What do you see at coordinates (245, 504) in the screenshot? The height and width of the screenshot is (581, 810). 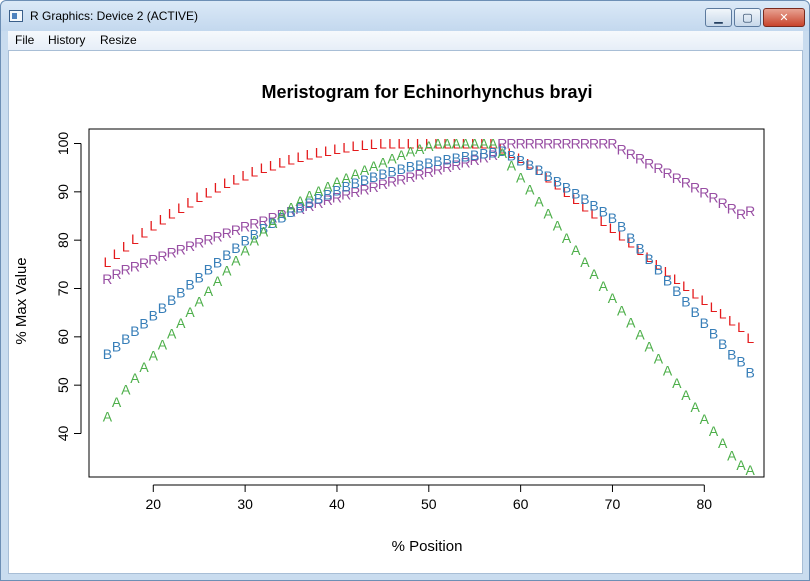 I see `x-tick-label: 30` at bounding box center [245, 504].